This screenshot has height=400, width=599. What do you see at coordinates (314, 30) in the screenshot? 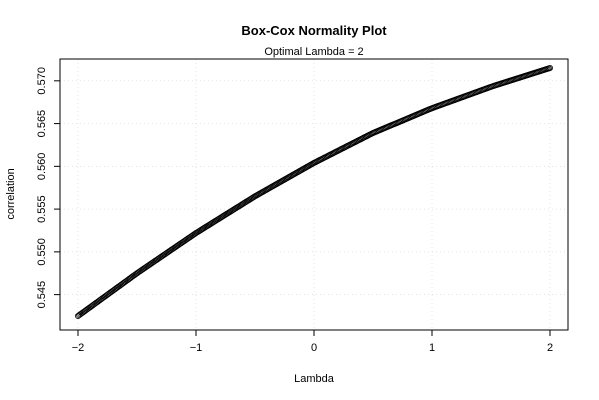
I see `chart-title: Box-Cox Normality Plot` at bounding box center [314, 30].